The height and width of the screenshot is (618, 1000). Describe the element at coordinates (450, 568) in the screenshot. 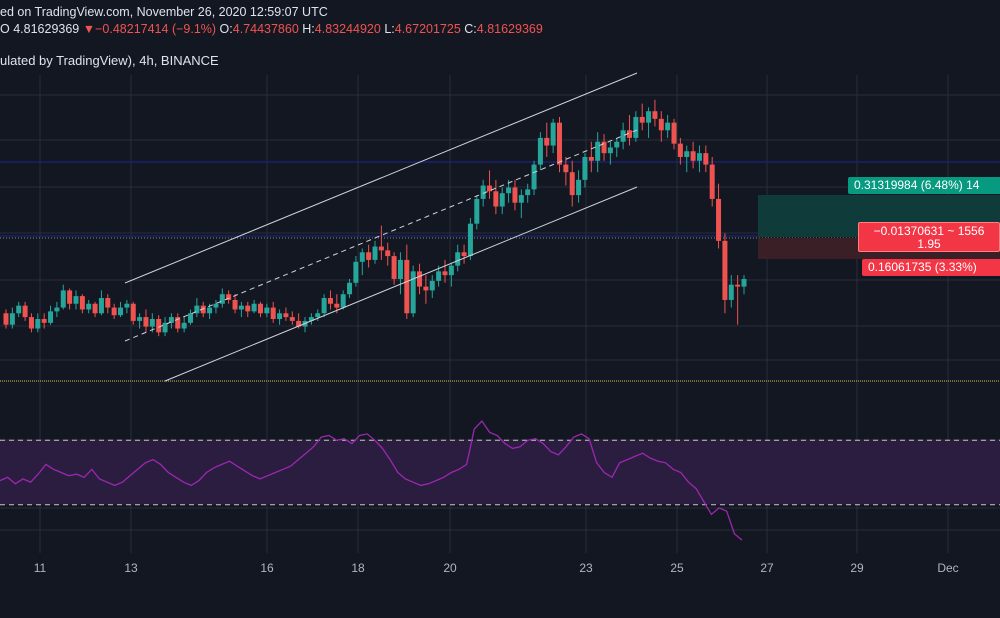

I see `x-tick-label: 20` at that location.